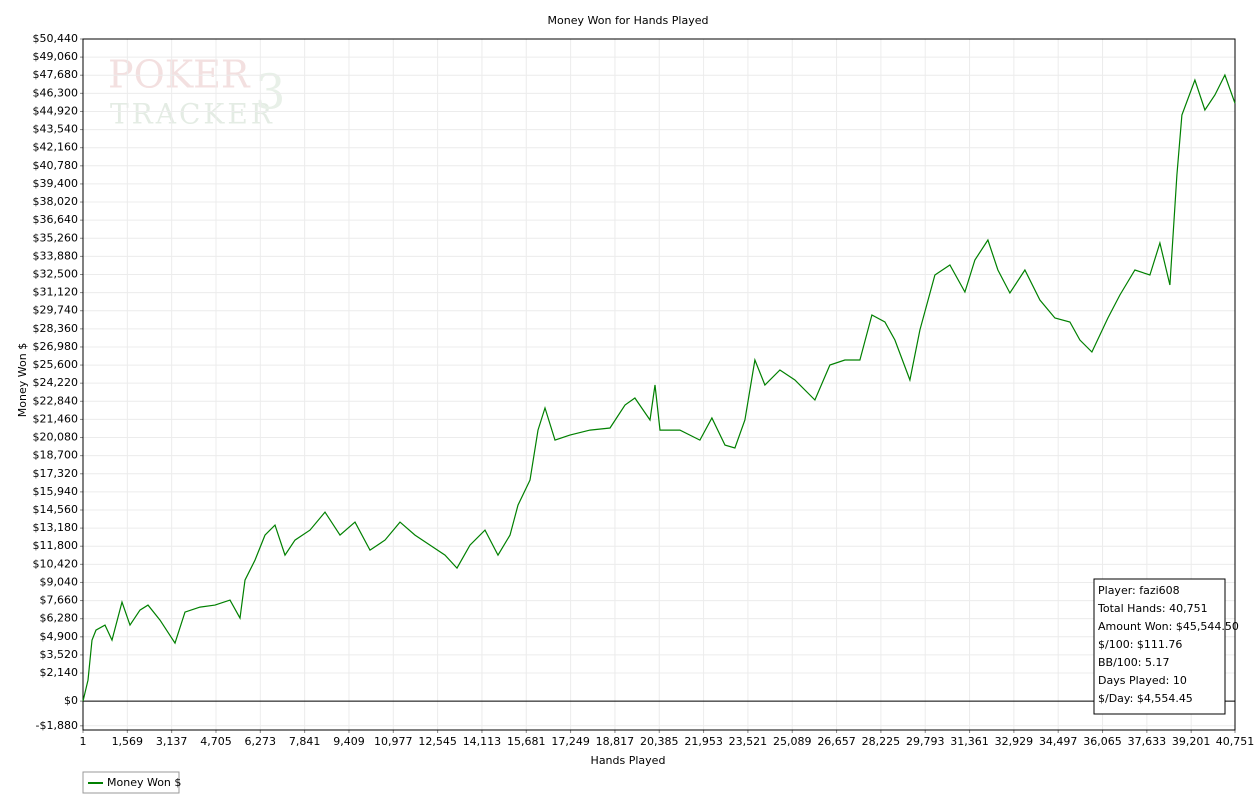 This screenshot has height=810, width=1259. What do you see at coordinates (1147, 741) in the screenshot?
I see `x-tick-label: 37,633` at bounding box center [1147, 741].